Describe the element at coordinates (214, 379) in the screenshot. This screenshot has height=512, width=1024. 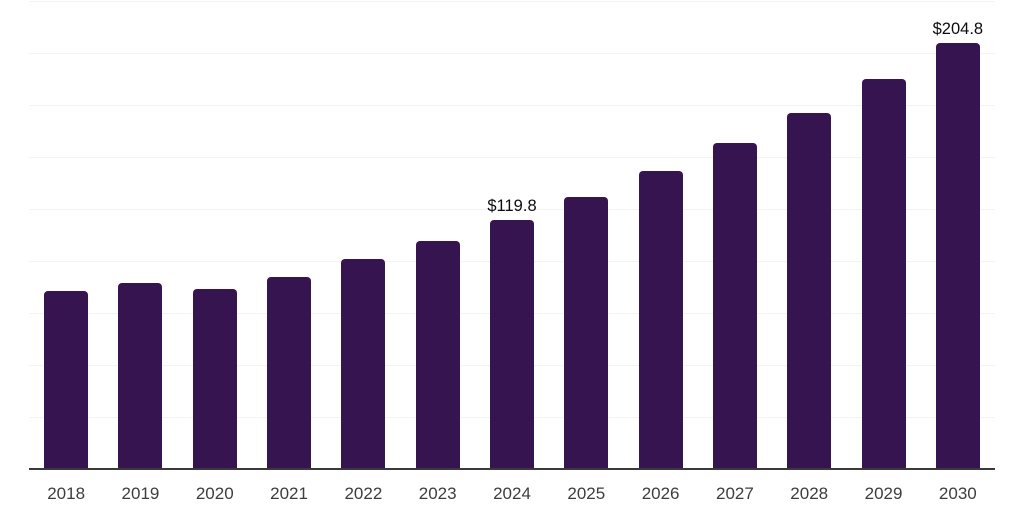
I see `bar-2020` at that location.